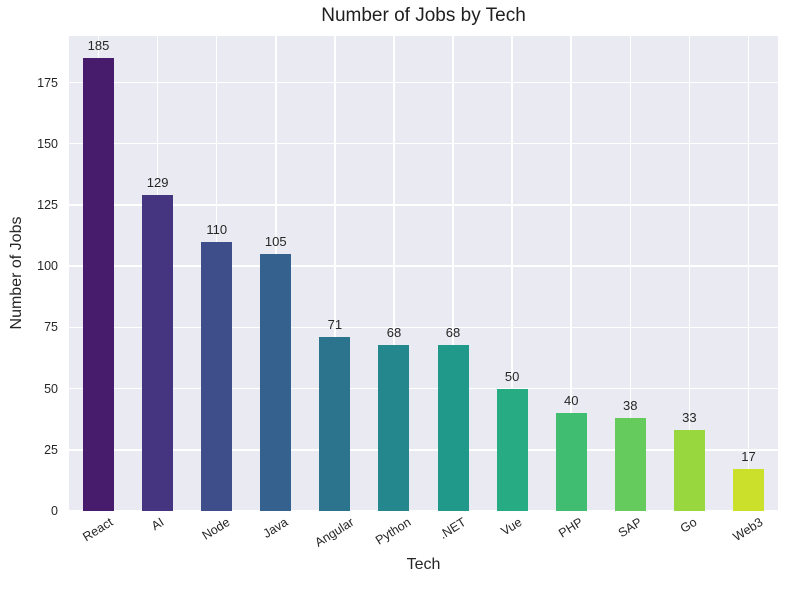 The width and height of the screenshot is (790, 590). I want to click on y-tick-label: 75, so click(51, 327).